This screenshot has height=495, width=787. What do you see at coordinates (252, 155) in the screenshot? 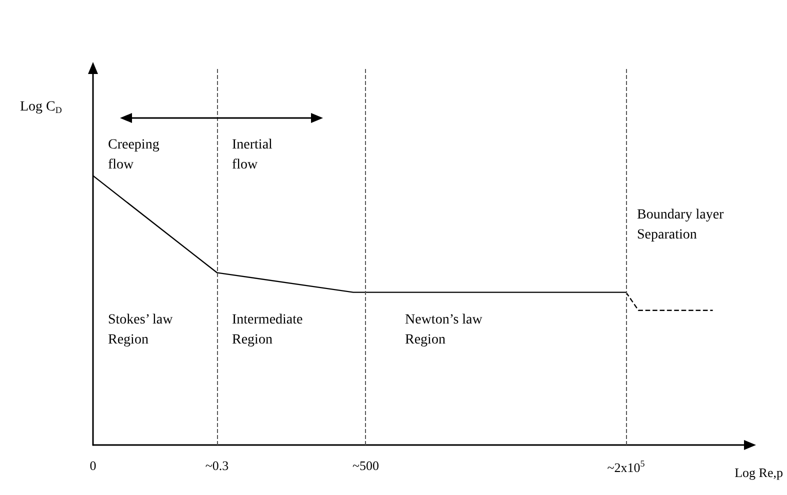
I see `text: Inertial flow` at bounding box center [252, 155].